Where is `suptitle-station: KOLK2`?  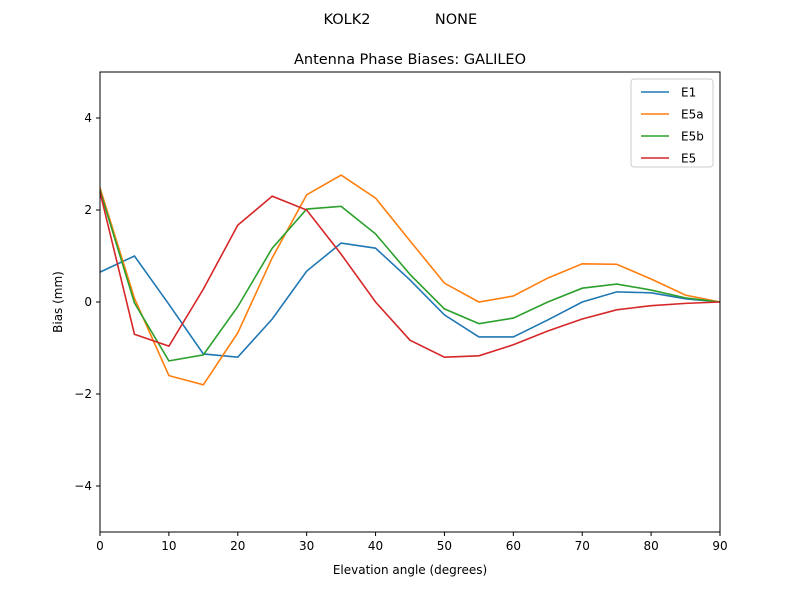
suptitle-station: KOLK2 is located at coordinates (347, 20).